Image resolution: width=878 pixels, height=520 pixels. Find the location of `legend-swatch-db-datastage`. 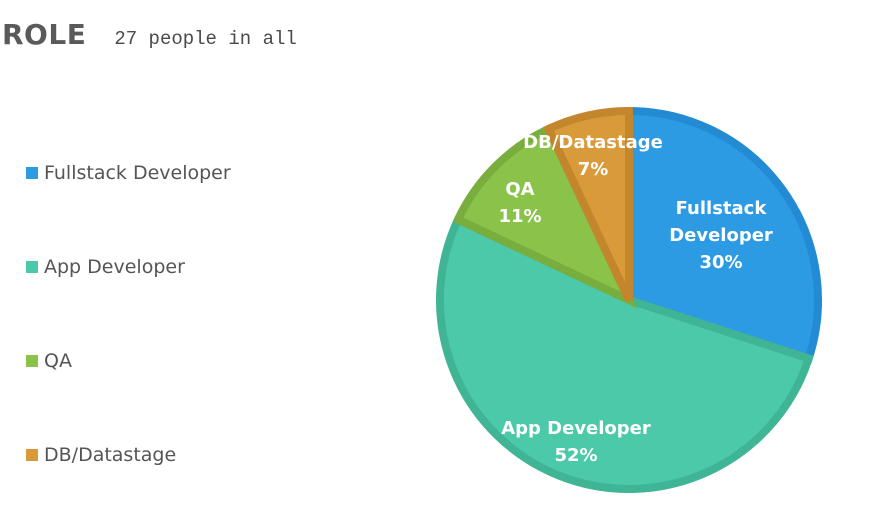

legend-swatch-db-datastage is located at coordinates (32, 455).